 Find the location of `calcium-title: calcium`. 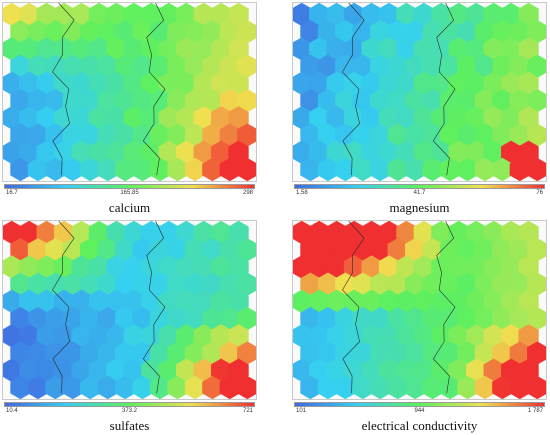

calcium-title: calcium is located at coordinates (129, 207).